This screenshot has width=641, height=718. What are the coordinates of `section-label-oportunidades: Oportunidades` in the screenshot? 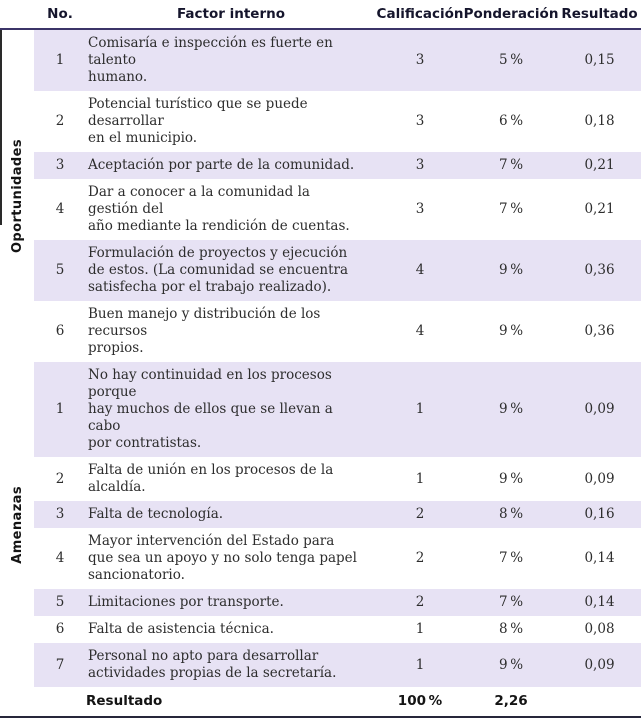 It's located at (17, 196).